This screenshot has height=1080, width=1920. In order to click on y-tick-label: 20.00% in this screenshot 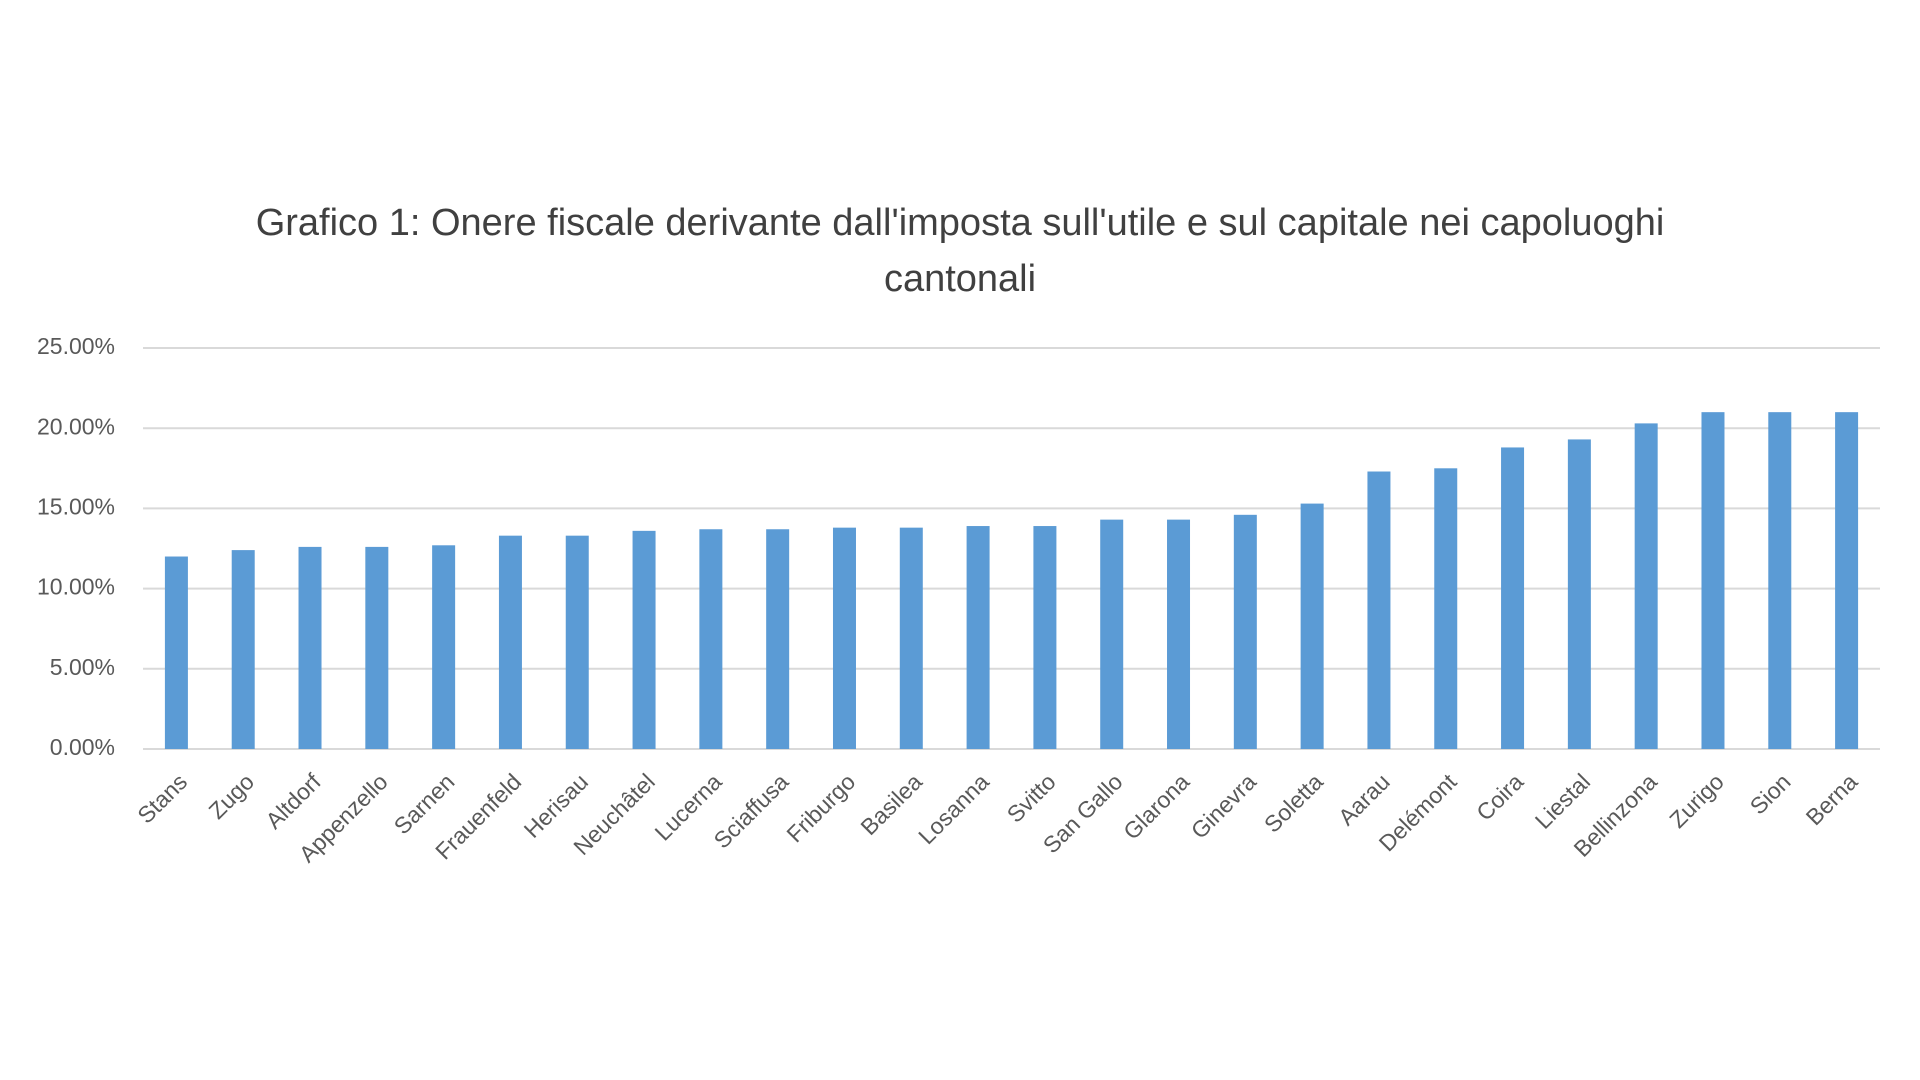, I will do `click(76, 426)`.